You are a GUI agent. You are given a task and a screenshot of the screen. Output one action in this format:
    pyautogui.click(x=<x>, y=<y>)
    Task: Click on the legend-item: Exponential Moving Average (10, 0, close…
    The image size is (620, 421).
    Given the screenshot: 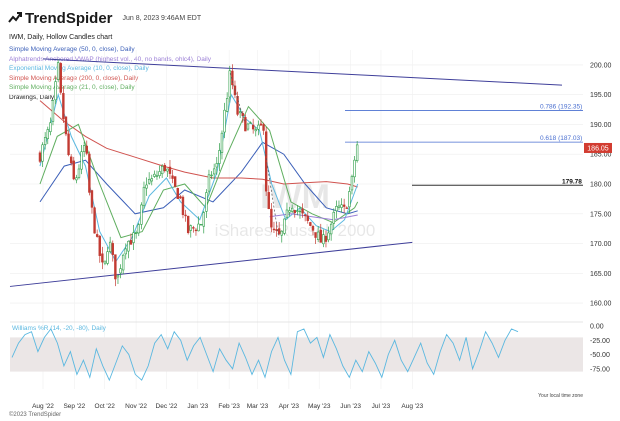 What is the action you would take?
    pyautogui.click(x=79, y=68)
    